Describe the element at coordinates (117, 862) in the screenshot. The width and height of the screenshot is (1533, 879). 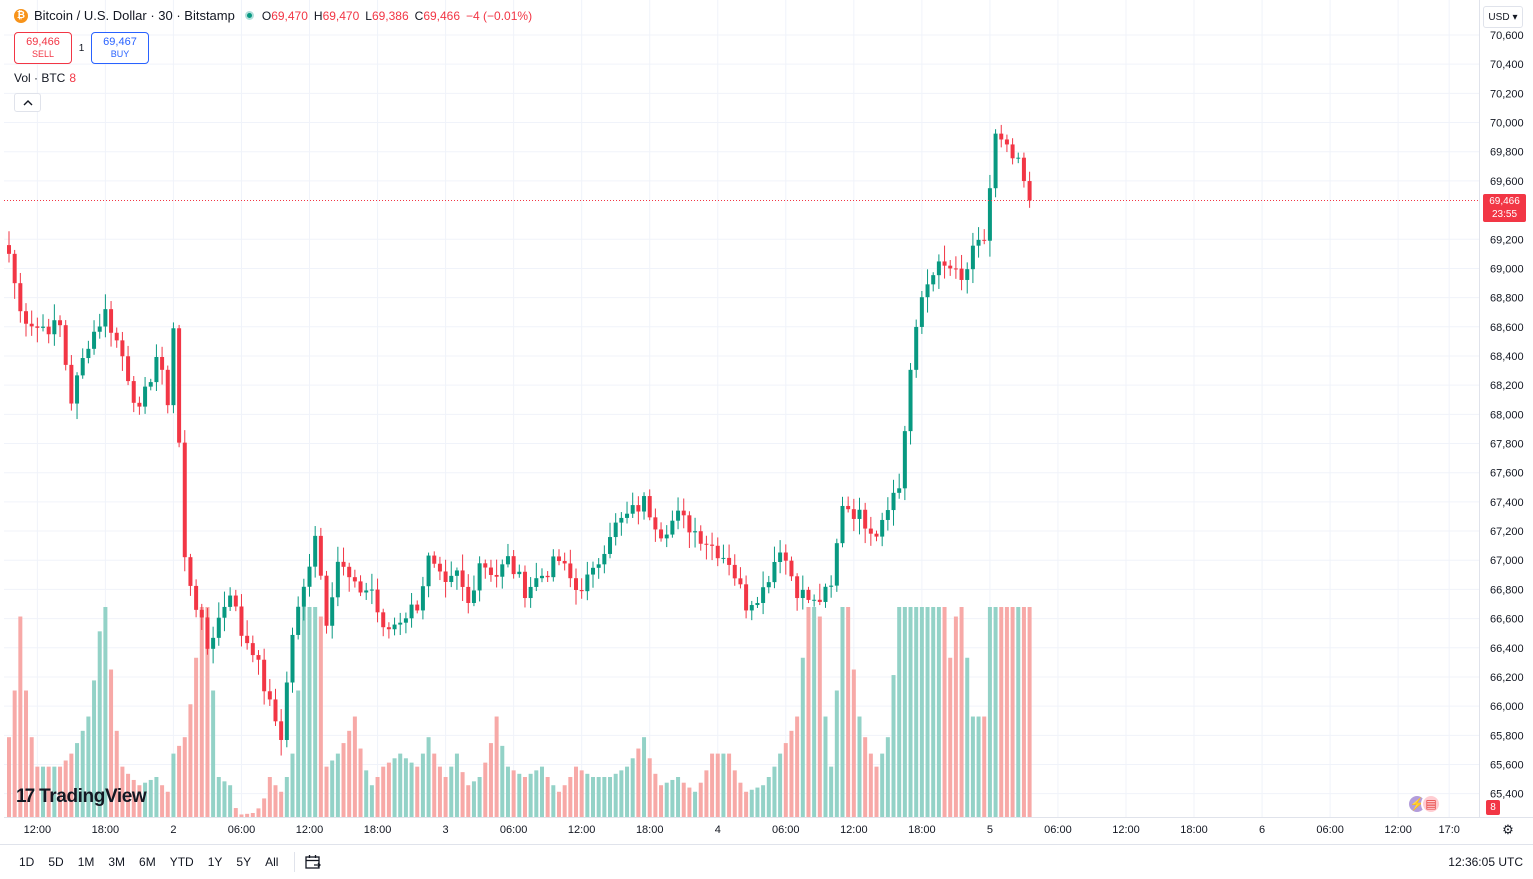
I see `range-3m: 3M` at that location.